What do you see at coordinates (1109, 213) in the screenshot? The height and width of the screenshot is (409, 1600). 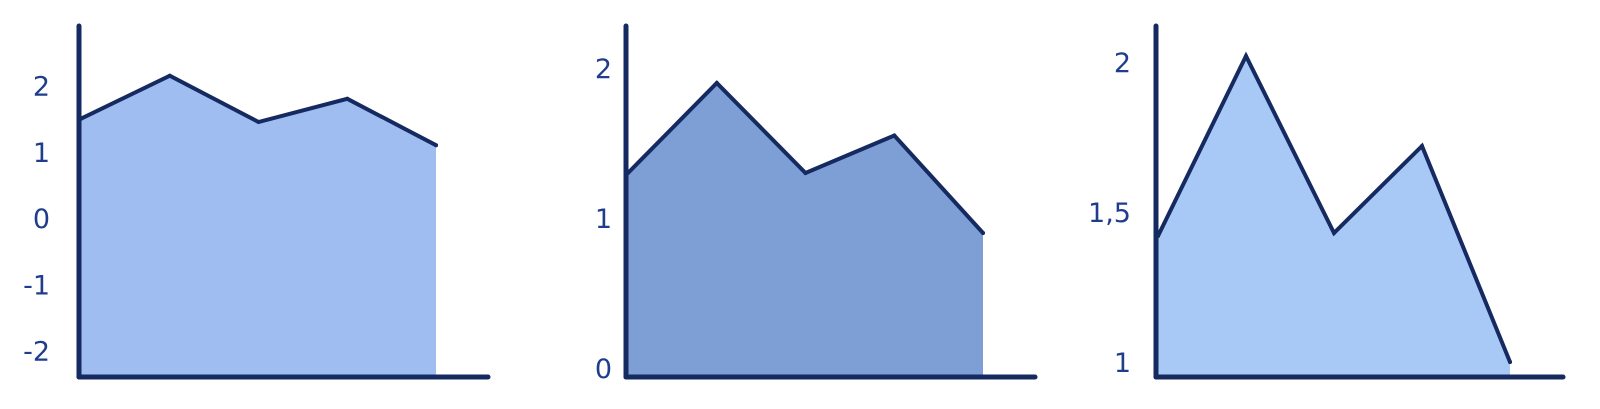 I see `y-tick-label: 1,5` at bounding box center [1109, 213].